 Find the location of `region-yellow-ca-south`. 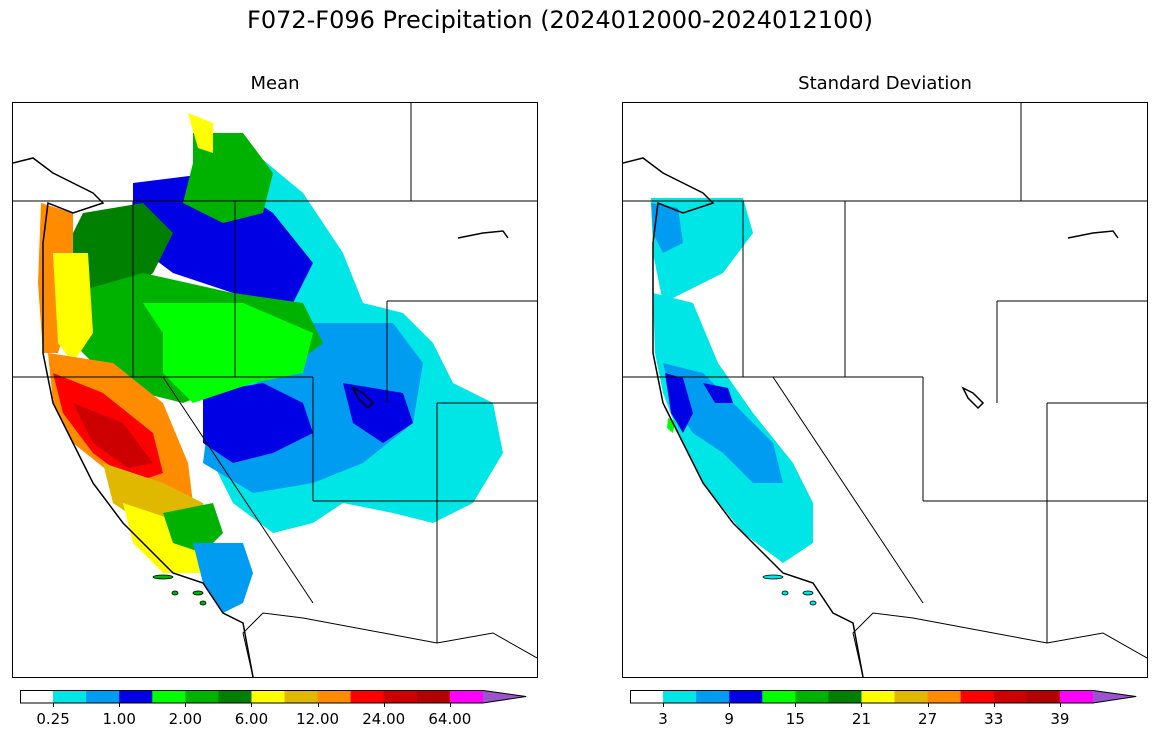

region-yellow-ca-south is located at coordinates (168, 538).